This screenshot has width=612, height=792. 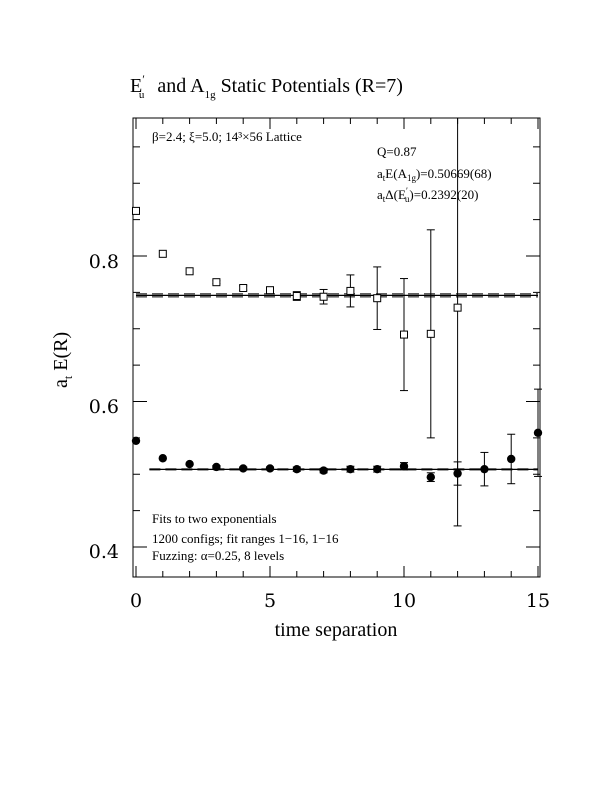 I want to click on fit-note-1: Fits to two exponentials, so click(x=214, y=518).